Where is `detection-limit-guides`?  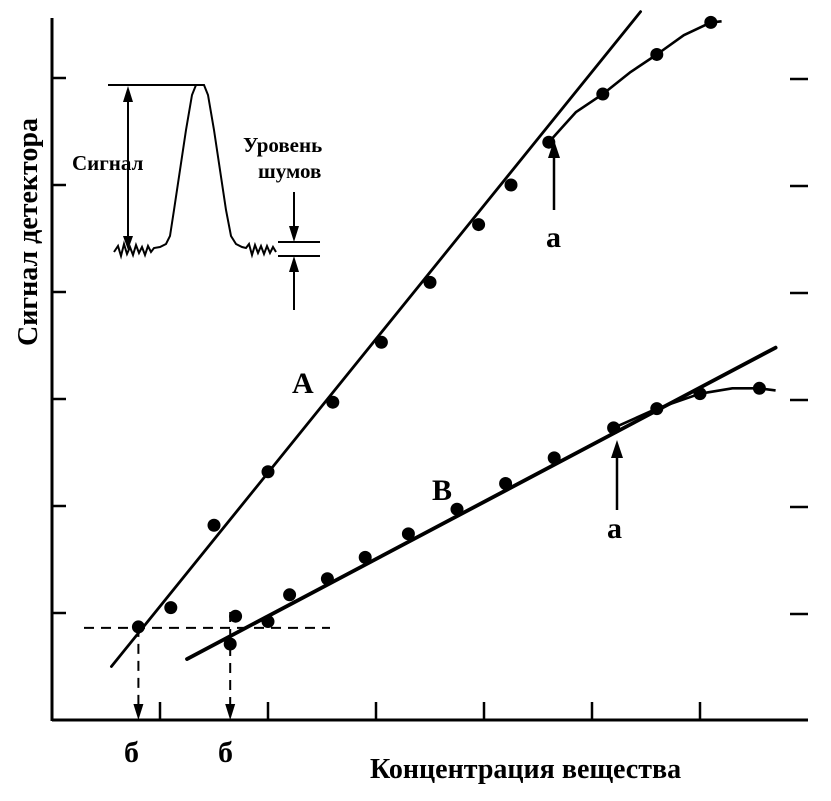 detection-limit-guides is located at coordinates (207, 666).